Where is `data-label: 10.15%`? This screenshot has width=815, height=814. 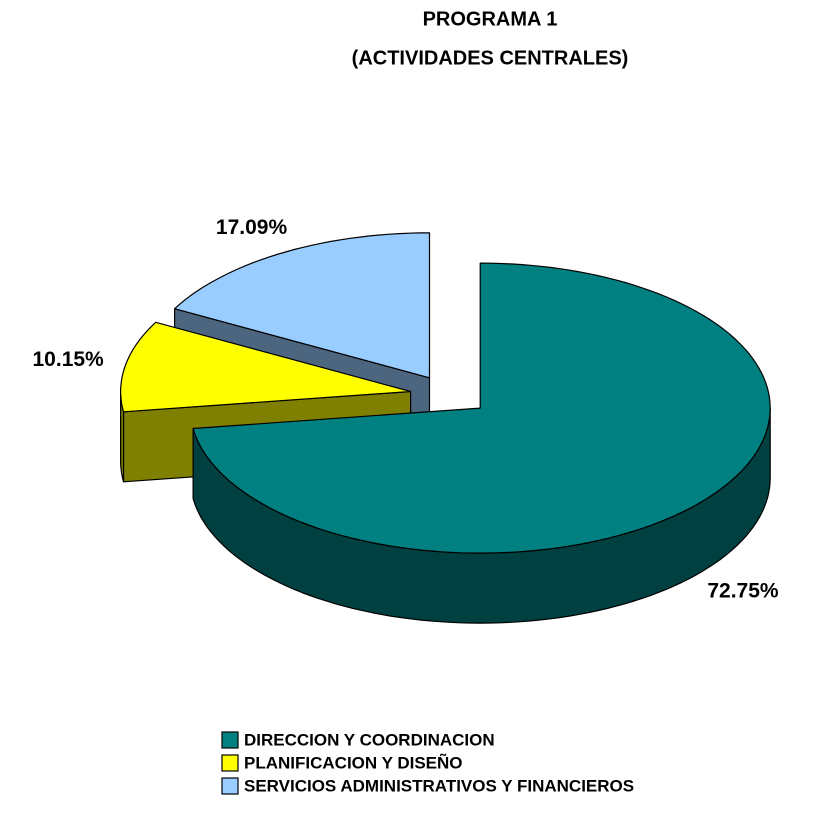 data-label: 10.15% is located at coordinates (69, 359).